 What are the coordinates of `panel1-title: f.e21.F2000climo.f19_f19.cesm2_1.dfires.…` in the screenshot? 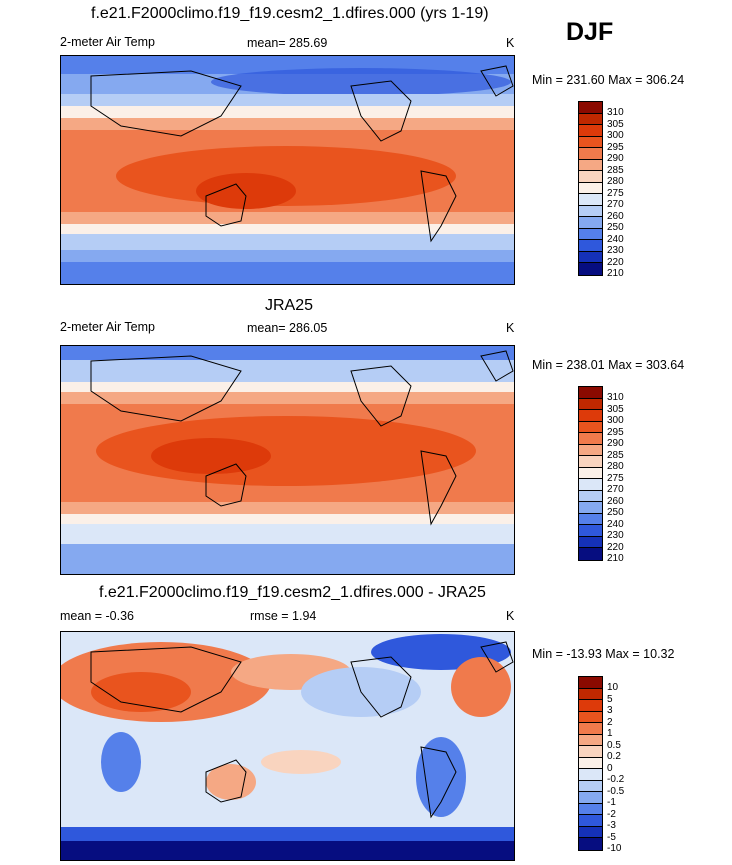 It's located at (290, 13).